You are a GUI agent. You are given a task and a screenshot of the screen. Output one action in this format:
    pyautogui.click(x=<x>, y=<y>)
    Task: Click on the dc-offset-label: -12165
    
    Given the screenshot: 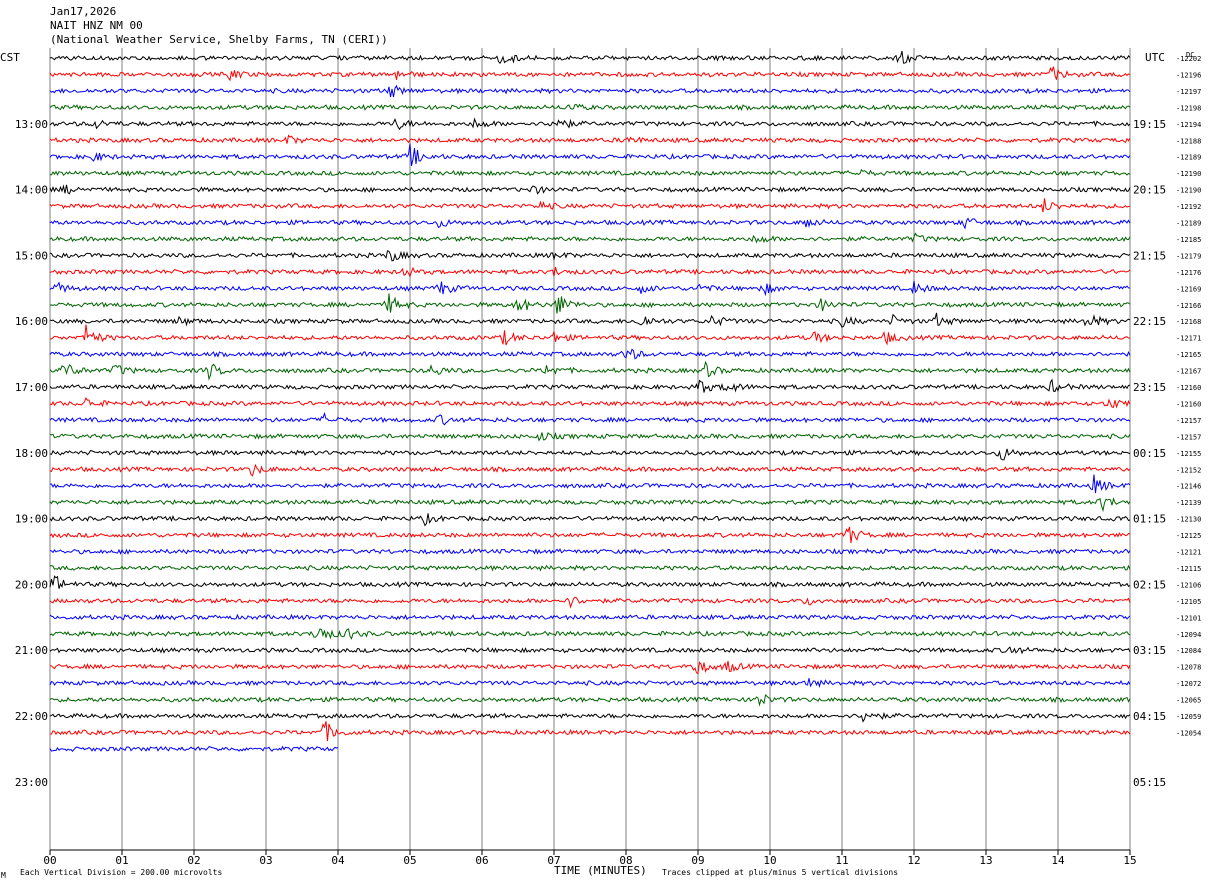 What is the action you would take?
    pyautogui.click(x=1188, y=355)
    